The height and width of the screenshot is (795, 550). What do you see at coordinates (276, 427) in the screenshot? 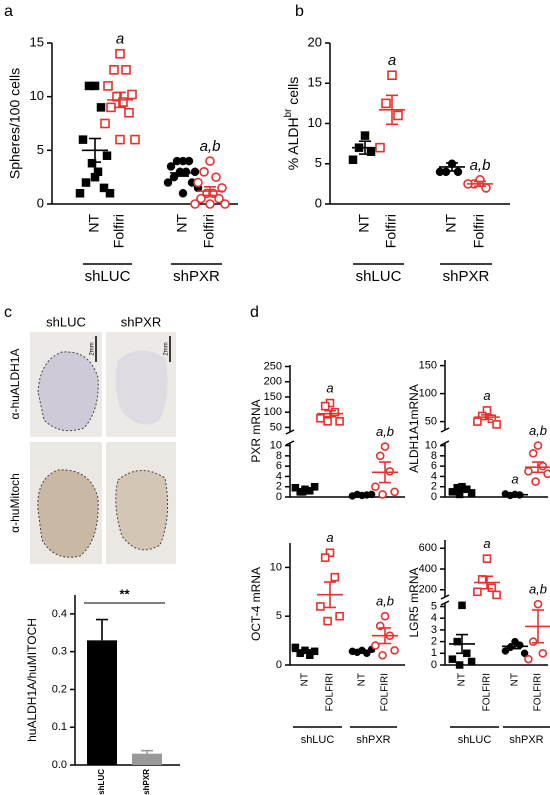
I see `y-tick-label: 50` at bounding box center [276, 427].